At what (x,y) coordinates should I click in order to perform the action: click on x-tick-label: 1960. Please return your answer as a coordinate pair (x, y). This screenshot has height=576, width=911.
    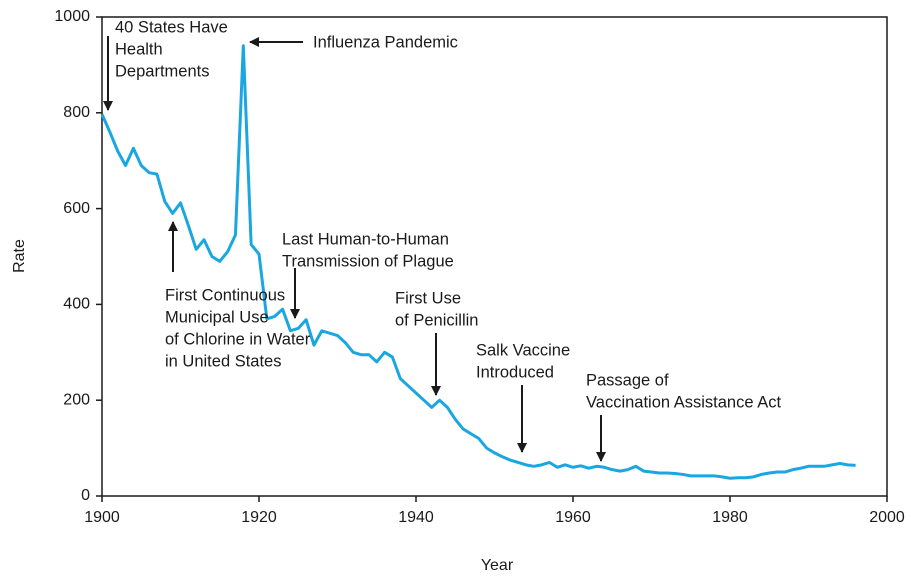
    Looking at the image, I should click on (573, 517).